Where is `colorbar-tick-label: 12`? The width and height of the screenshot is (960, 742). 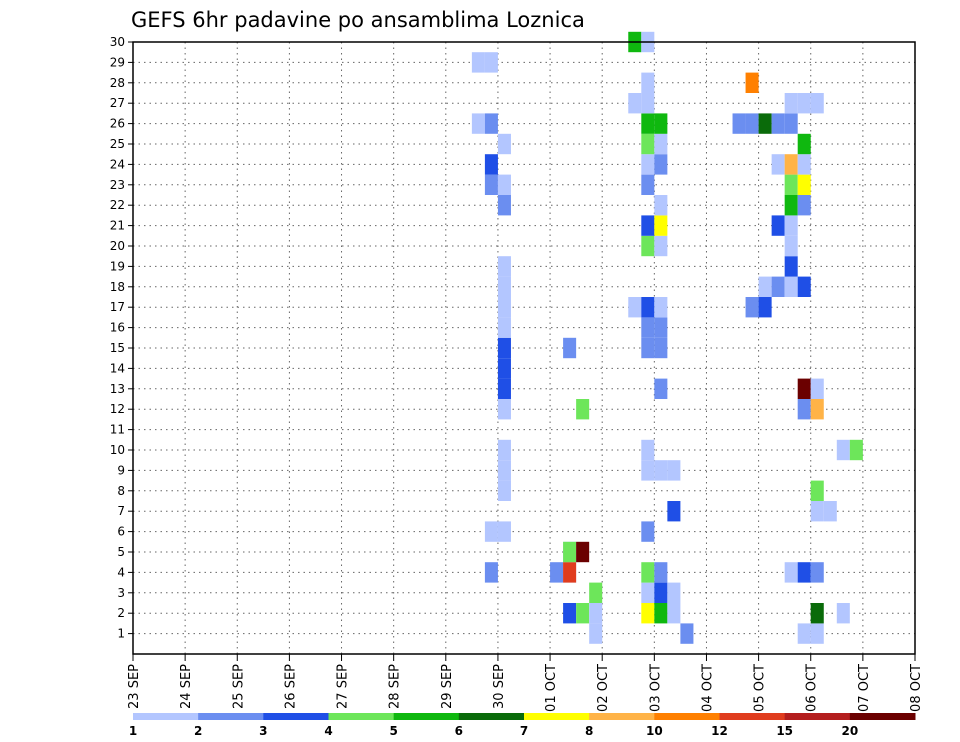
colorbar-tick-label: 12 is located at coordinates (719, 731).